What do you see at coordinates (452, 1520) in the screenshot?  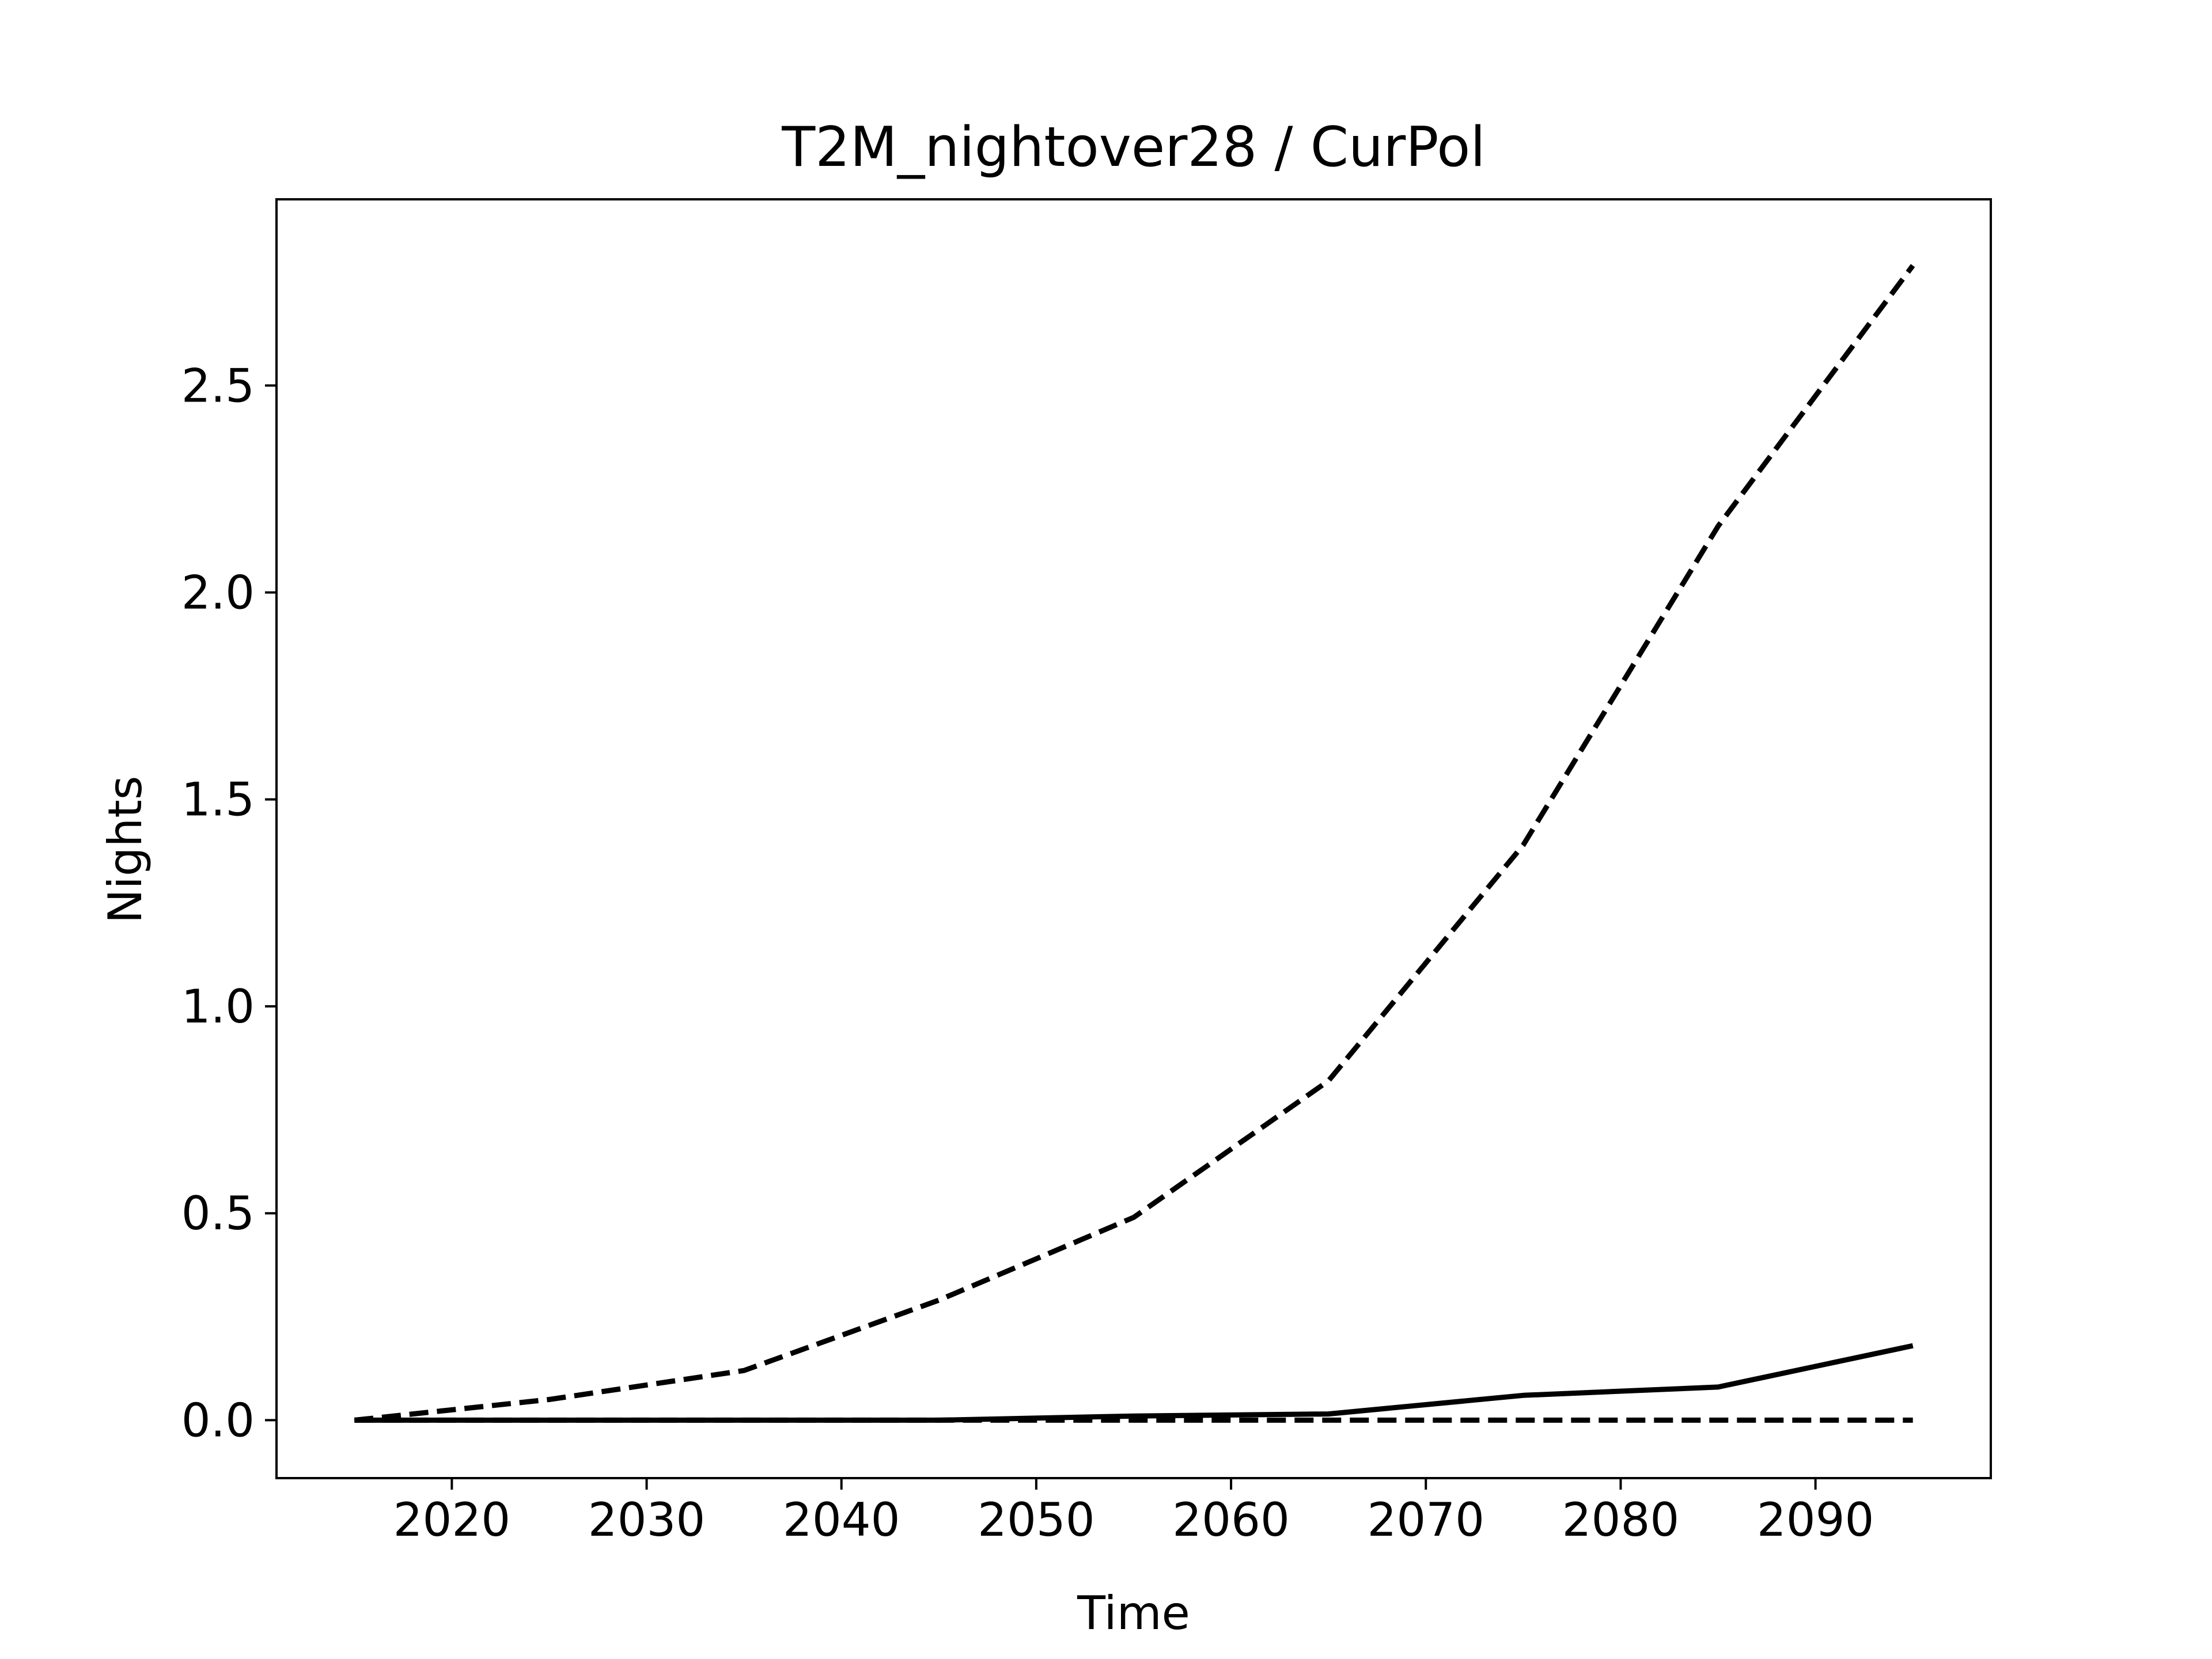 I see `x-tick-label: 2020` at bounding box center [452, 1520].